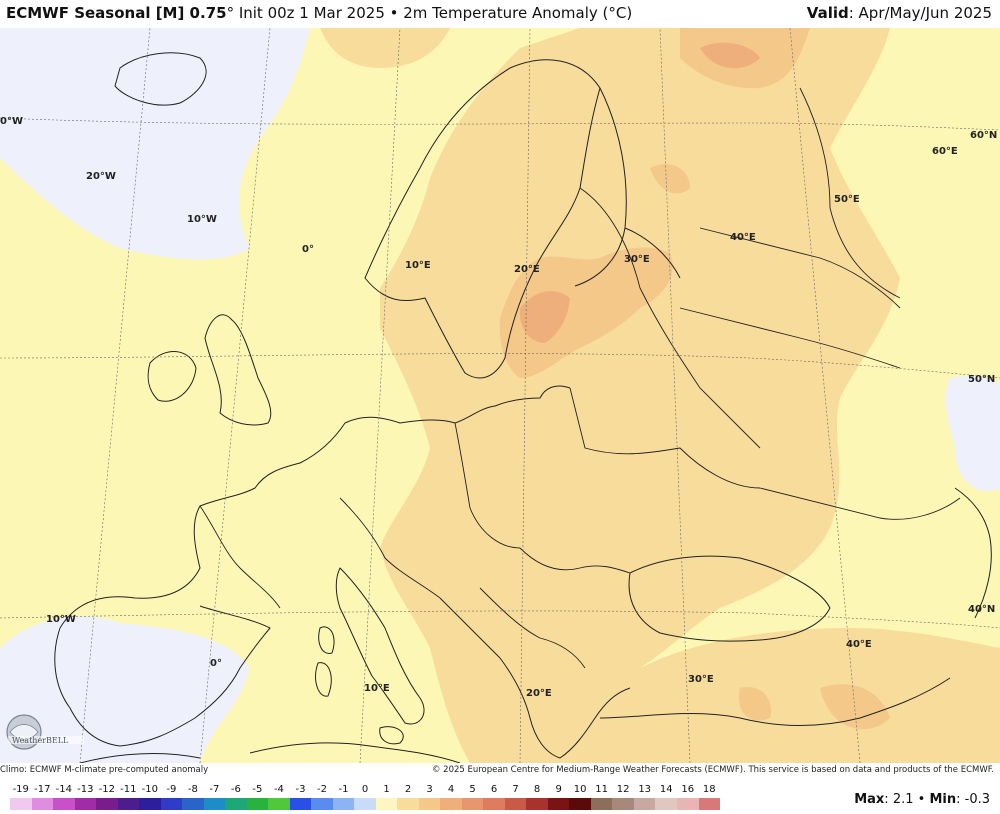 The height and width of the screenshot is (814, 1000). I want to click on colorbar-tick: 14, so click(666, 789).